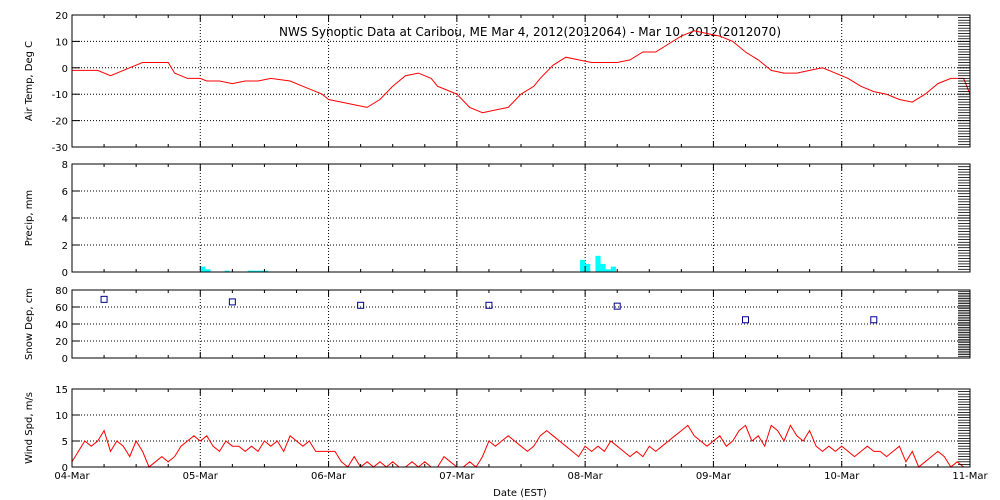 The image size is (1000, 500). What do you see at coordinates (329, 476) in the screenshot?
I see `x-tick-label: 06-Mar` at bounding box center [329, 476].